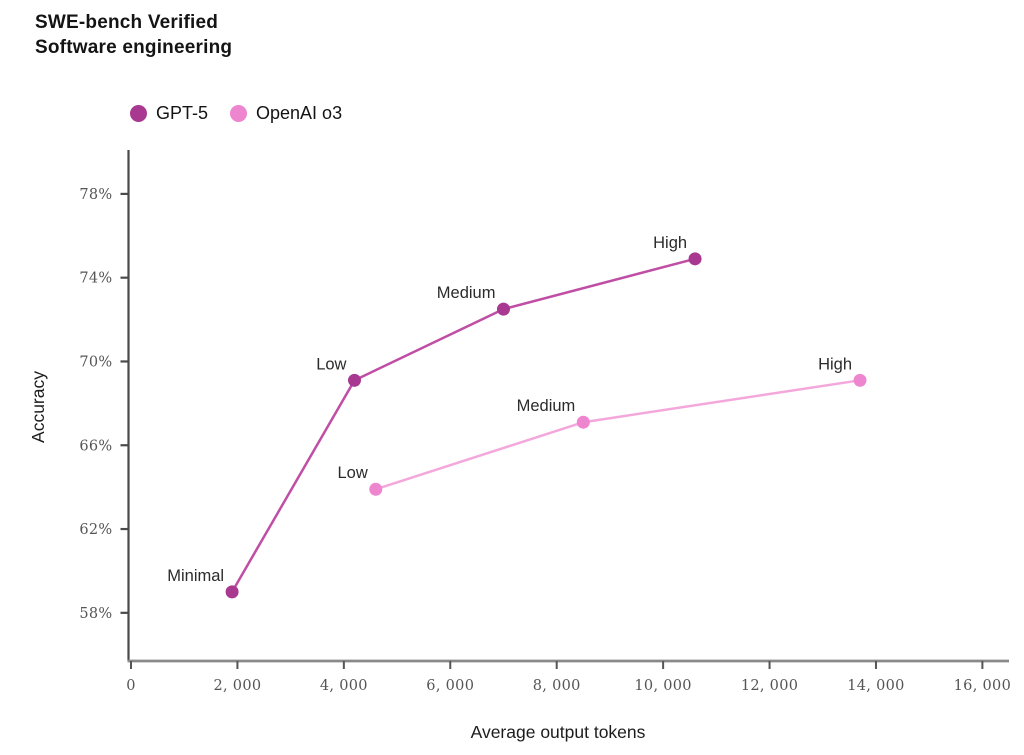  I want to click on chart-legend: GPT-5 OpenAI o3, so click(236, 113).